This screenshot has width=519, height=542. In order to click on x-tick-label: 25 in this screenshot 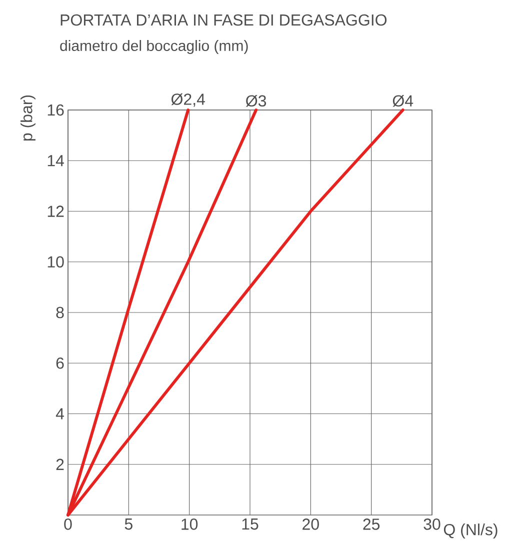, I will do `click(371, 524)`.